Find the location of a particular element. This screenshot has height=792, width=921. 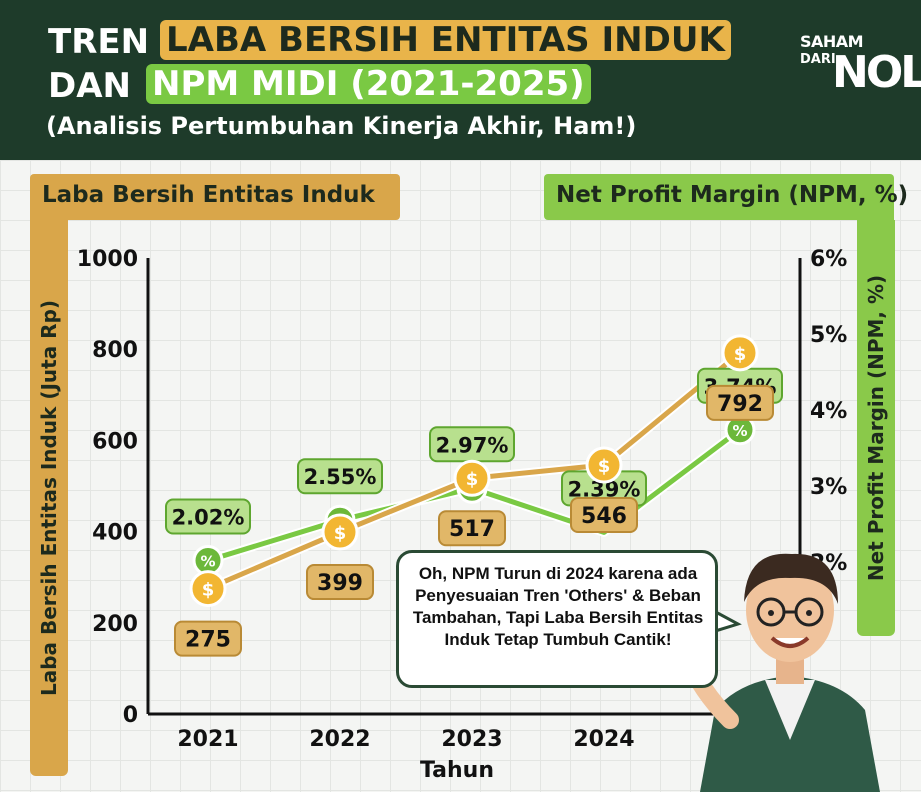

y2-tick-label: 4% is located at coordinates (828, 411).